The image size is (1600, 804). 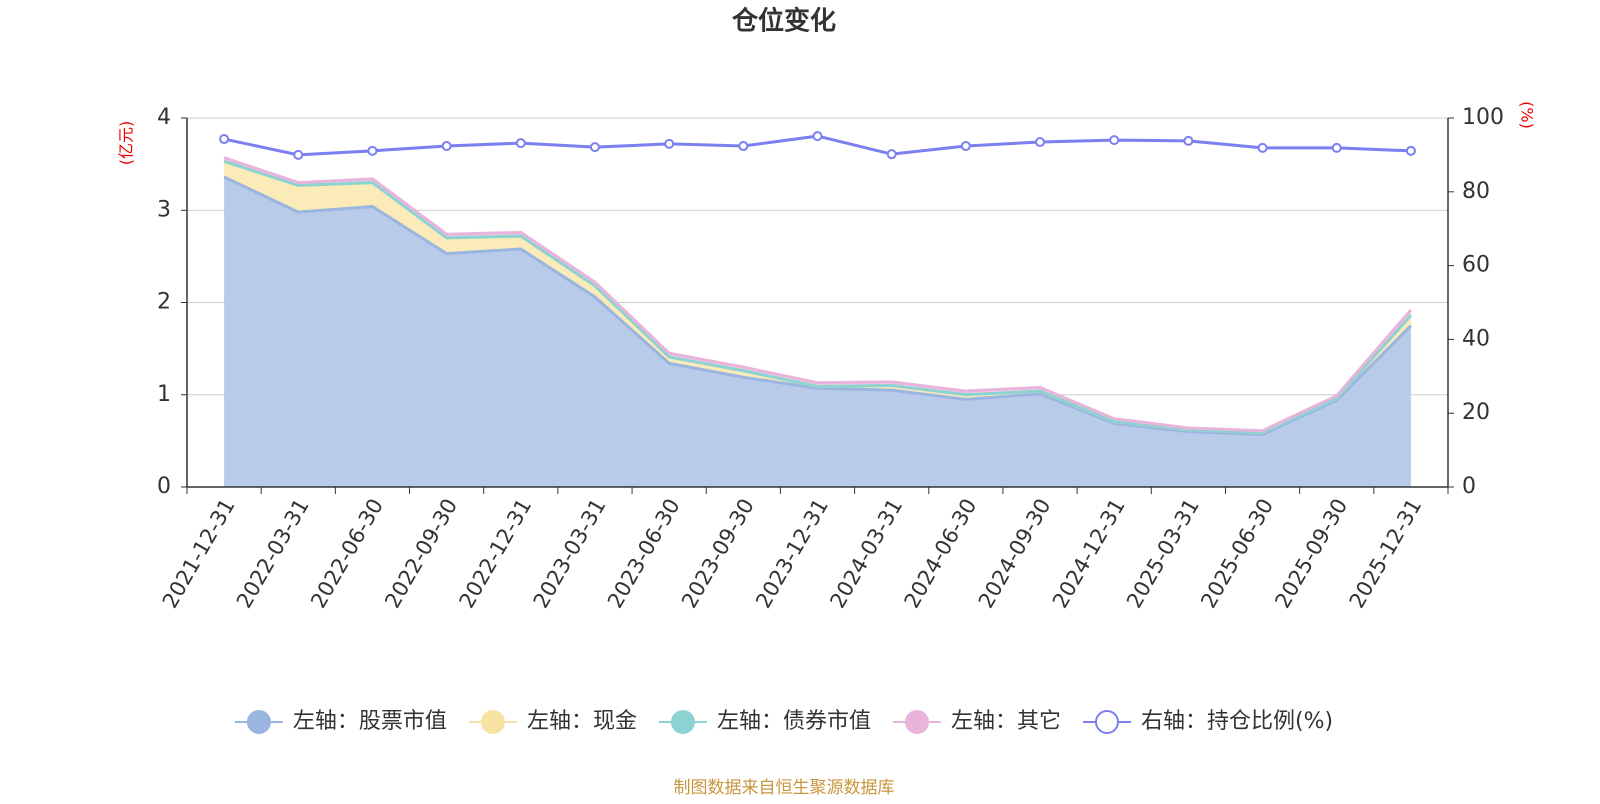 I want to click on y2-tick-label: 20, so click(x=1476, y=412).